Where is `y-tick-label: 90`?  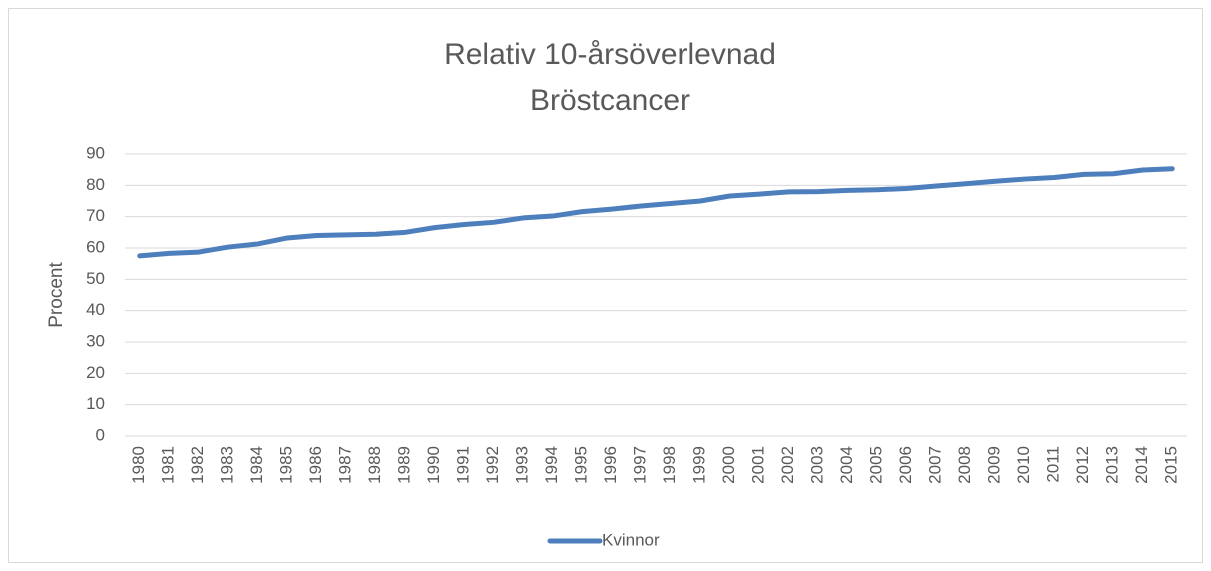
y-tick-label: 90 is located at coordinates (95, 152).